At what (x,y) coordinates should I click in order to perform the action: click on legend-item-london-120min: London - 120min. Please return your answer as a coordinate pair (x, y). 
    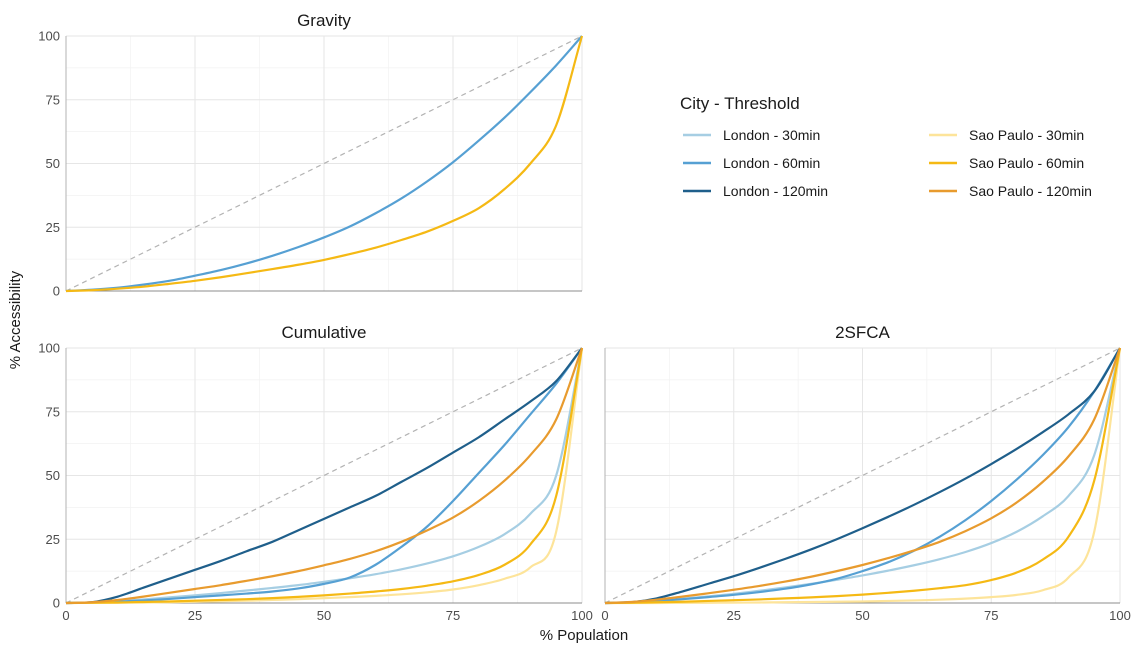
    Looking at the image, I should click on (755, 191).